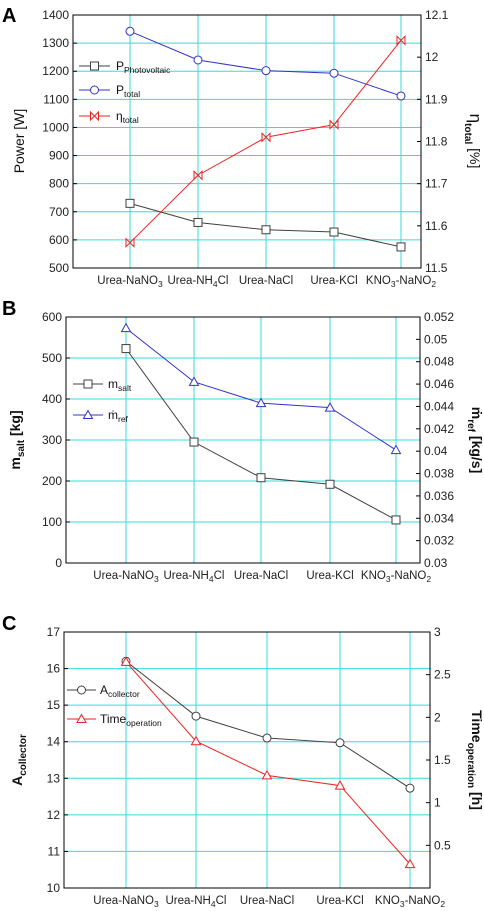 Image resolution: width=484 pixels, height=911 pixels. I want to click on y-tick-label: 1000, so click(55, 127).